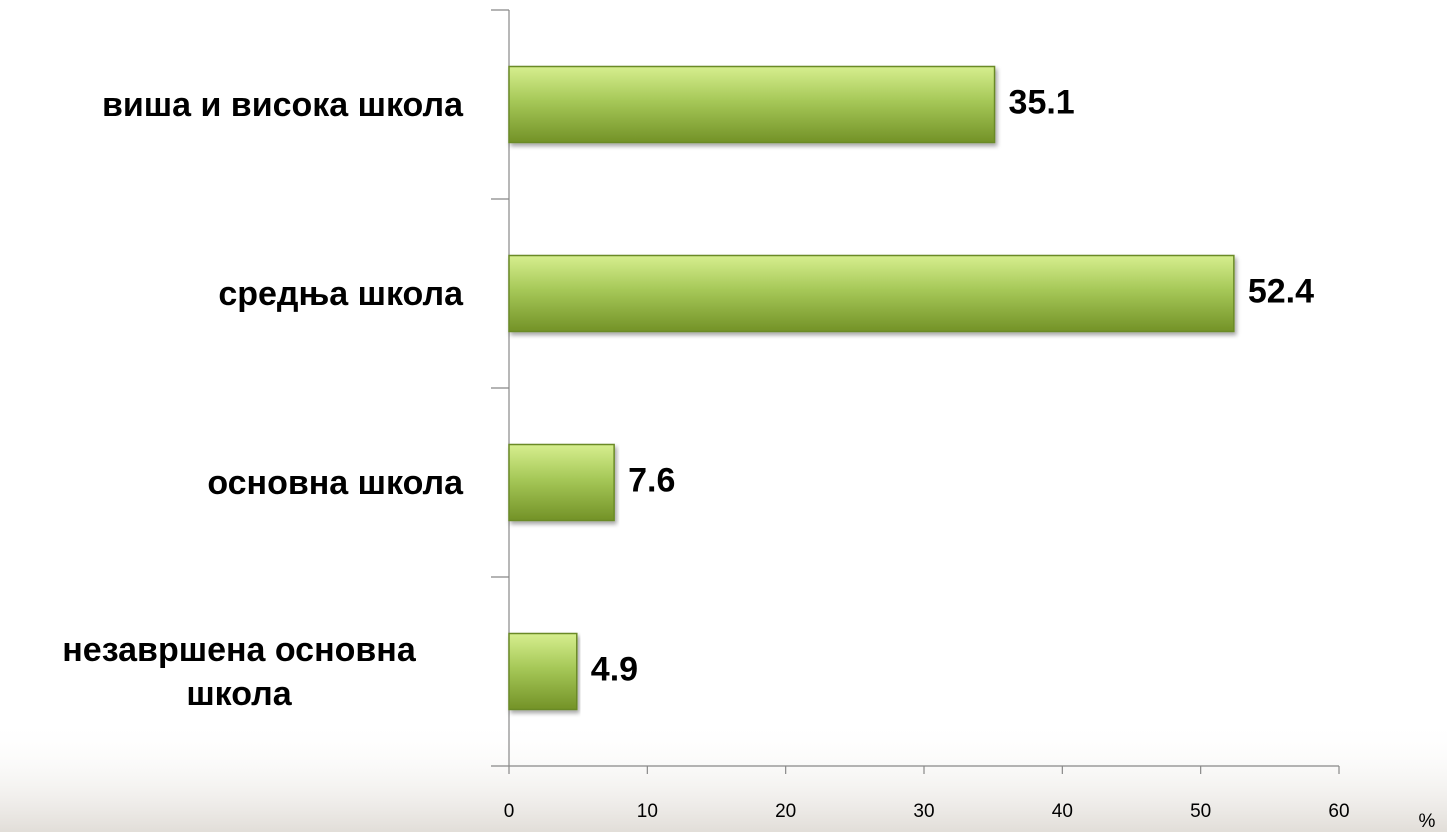  What do you see at coordinates (785, 811) in the screenshot?
I see `x-tick-label: 20` at bounding box center [785, 811].